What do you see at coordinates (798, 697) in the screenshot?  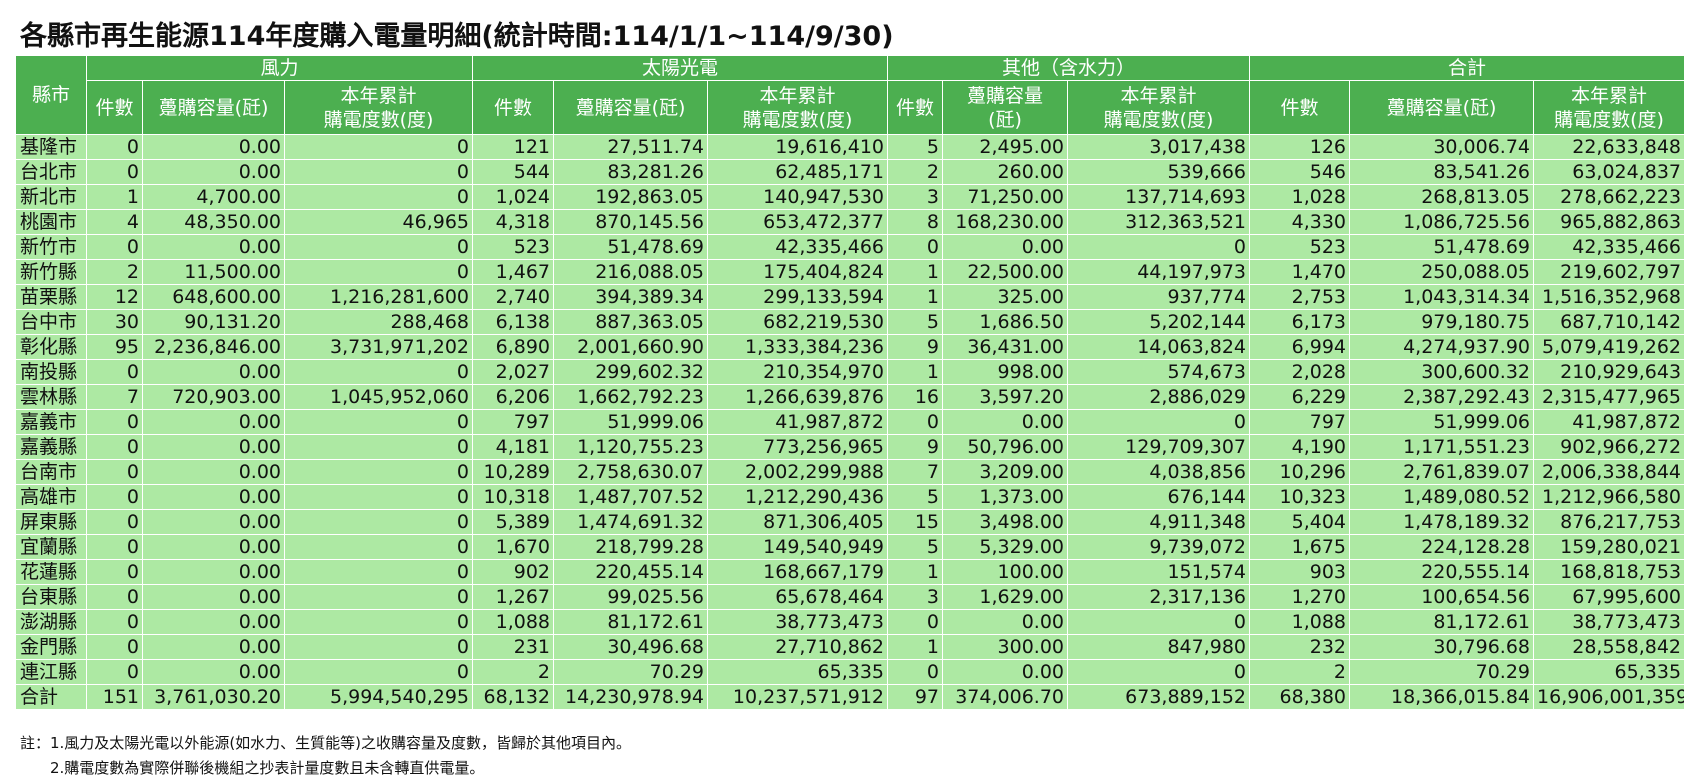 I see `cell: 10,237,571,912` at bounding box center [798, 697].